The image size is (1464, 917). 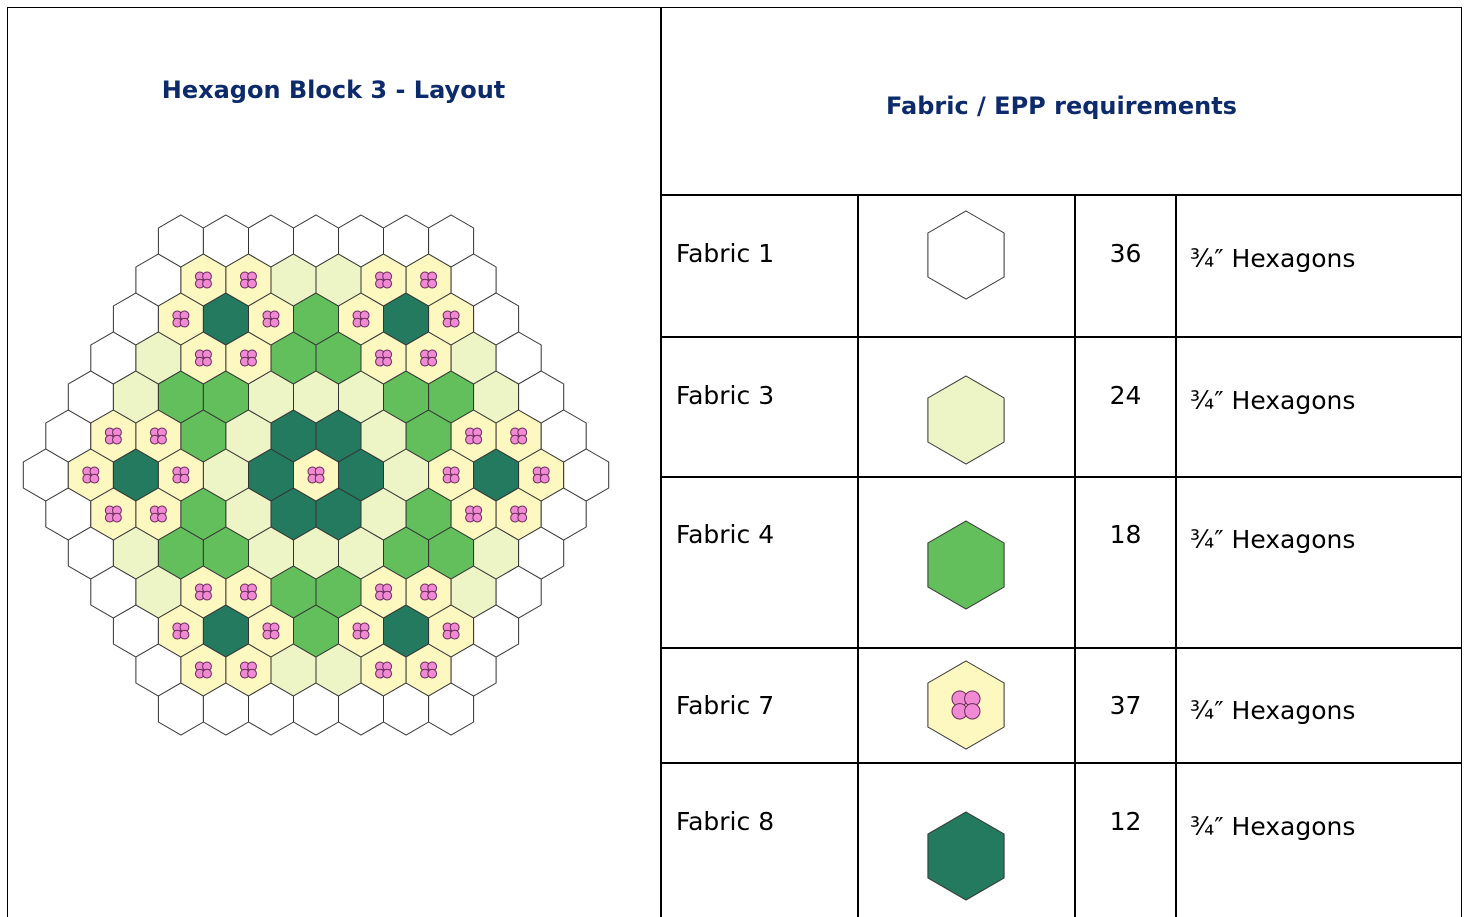 What do you see at coordinates (586, 475) in the screenshot?
I see `hexagon` at bounding box center [586, 475].